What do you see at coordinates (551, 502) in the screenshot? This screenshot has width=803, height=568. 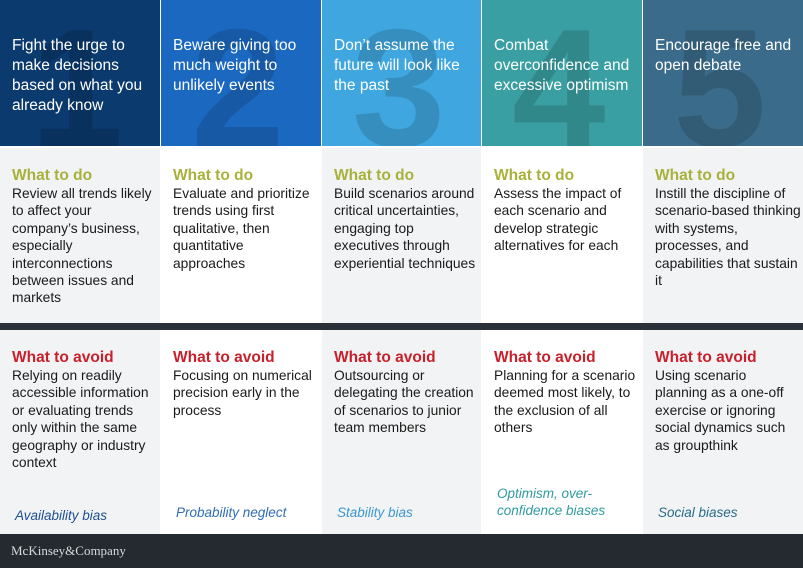 I see `bias-label: Optimism, over-confidence biases` at bounding box center [551, 502].